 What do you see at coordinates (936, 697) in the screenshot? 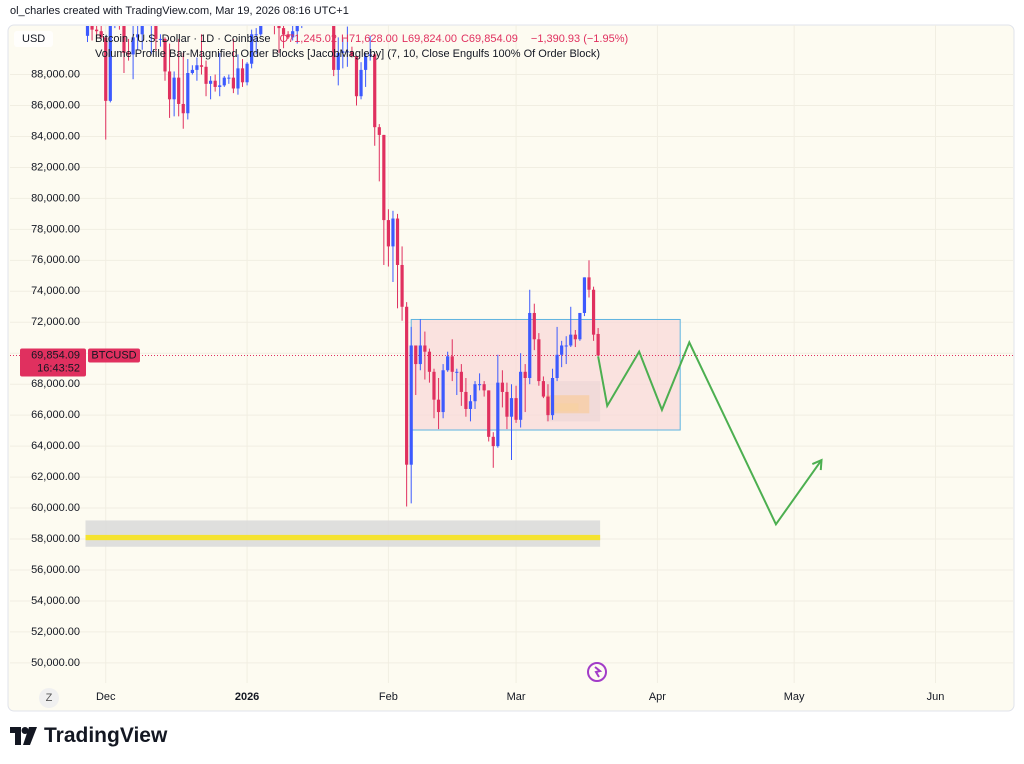
I see `x-tick-label: Jun` at bounding box center [936, 697].